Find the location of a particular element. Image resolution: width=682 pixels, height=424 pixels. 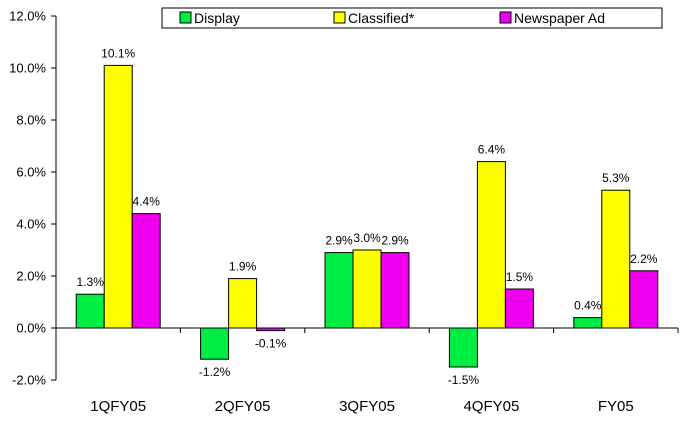

bar-display-1qfy05 is located at coordinates (90, 311).